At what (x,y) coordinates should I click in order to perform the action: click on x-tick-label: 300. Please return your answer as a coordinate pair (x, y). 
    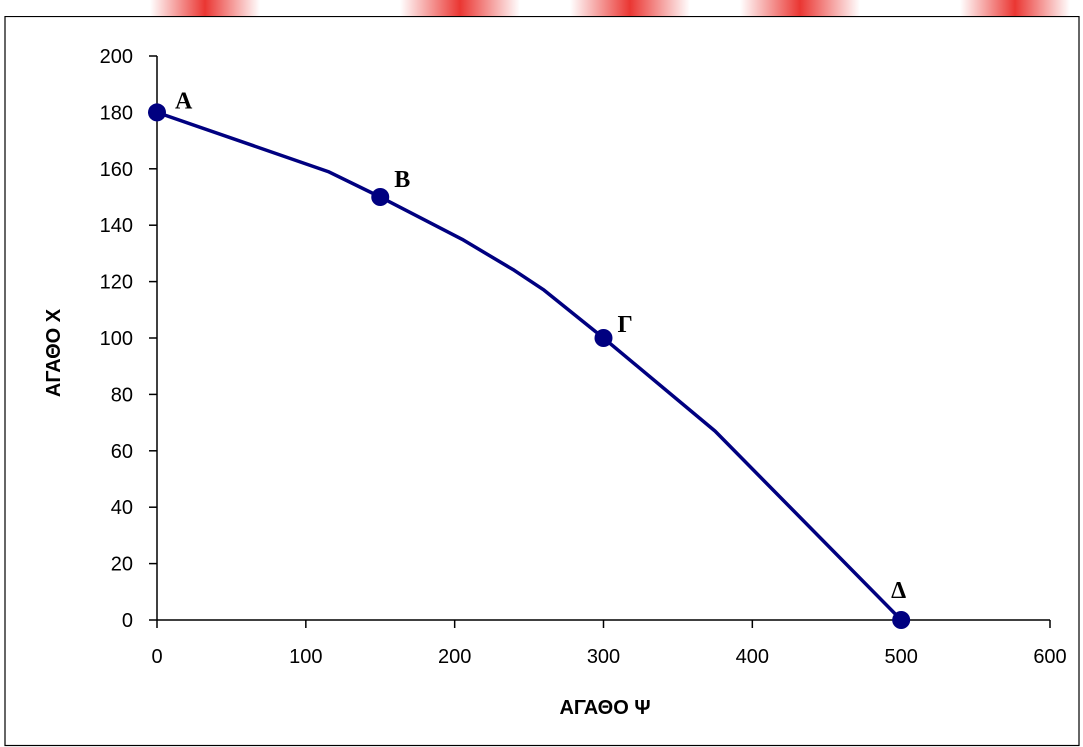
    Looking at the image, I should click on (603, 657).